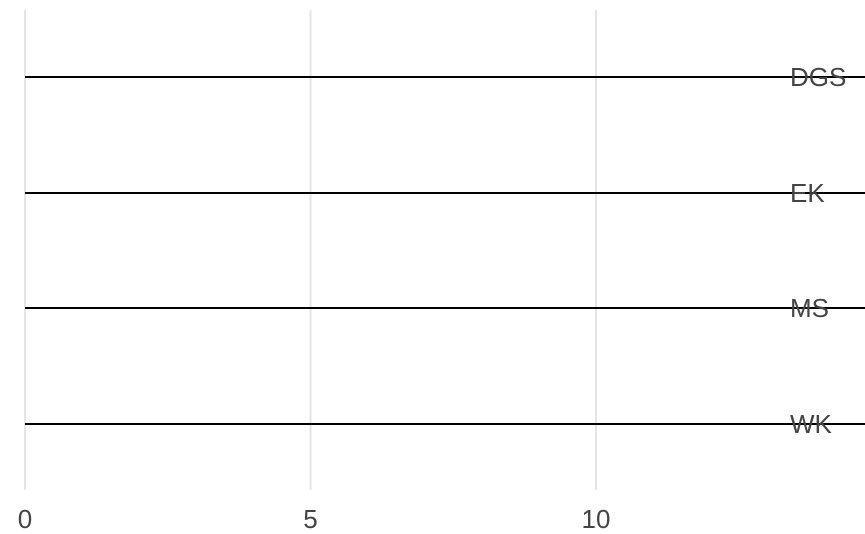 This screenshot has width=865, height=534. What do you see at coordinates (811, 424) in the screenshot?
I see `category-label-wk: WK` at bounding box center [811, 424].